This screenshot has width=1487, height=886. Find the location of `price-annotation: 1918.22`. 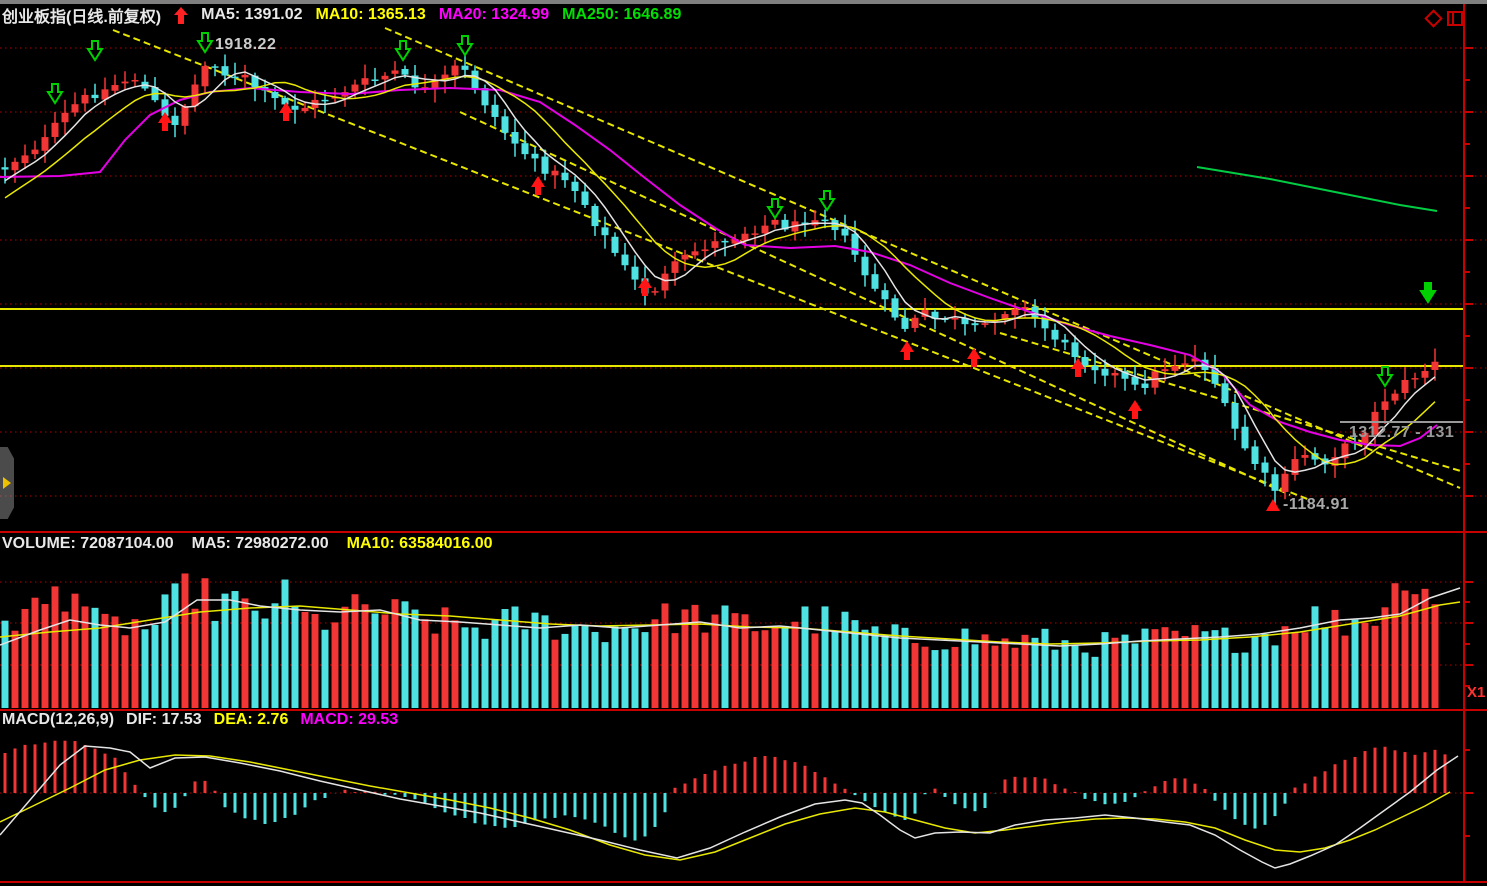

price-annotation: 1918.22 is located at coordinates (246, 44).